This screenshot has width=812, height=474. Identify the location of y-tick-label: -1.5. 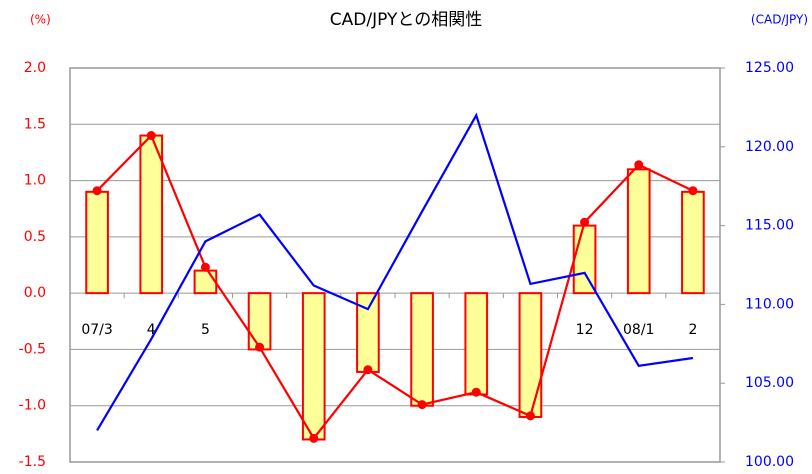
(32, 462).